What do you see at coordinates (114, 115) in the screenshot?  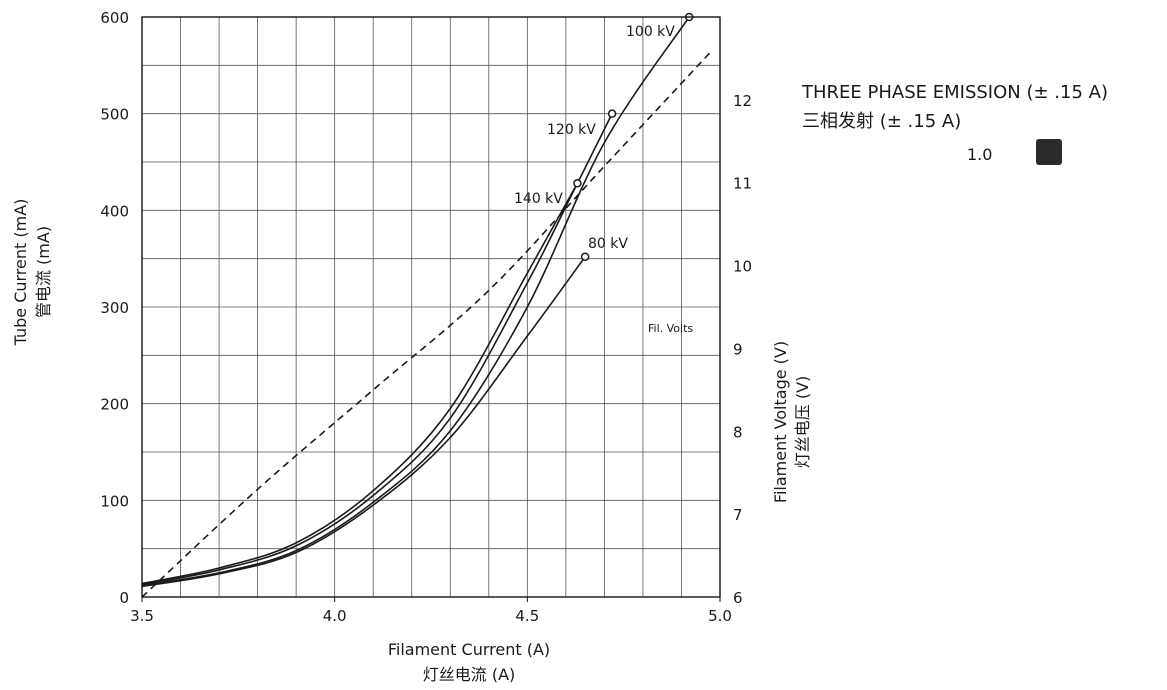 I see `y-tick-label: 500` at bounding box center [114, 115].